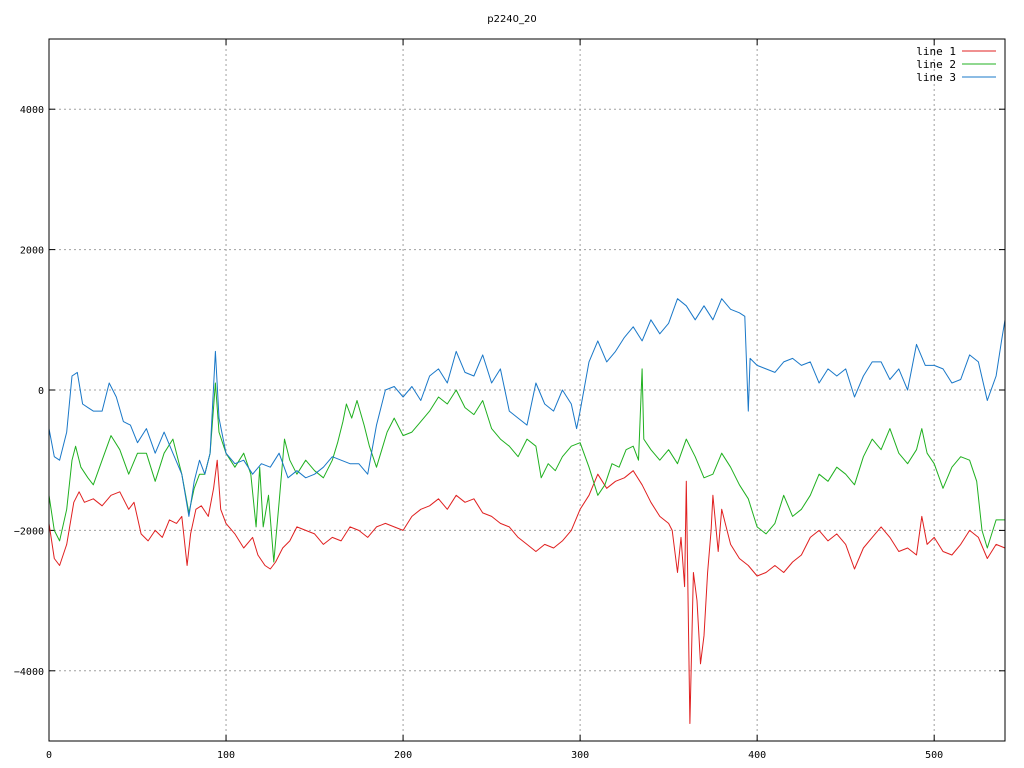 The image size is (1024, 768). Describe the element at coordinates (580, 755) in the screenshot. I see `x-tick-label: 300` at that location.